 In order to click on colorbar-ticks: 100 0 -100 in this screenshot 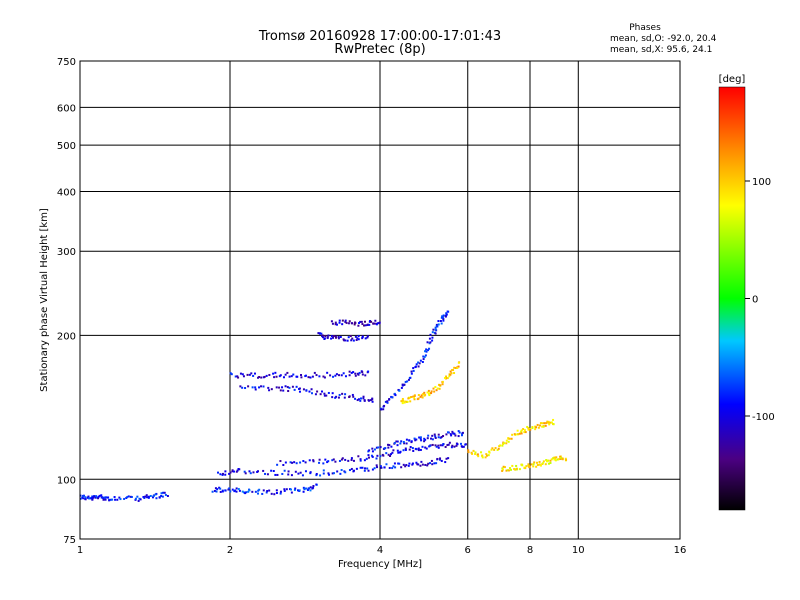, I will do `click(760, 300)`.